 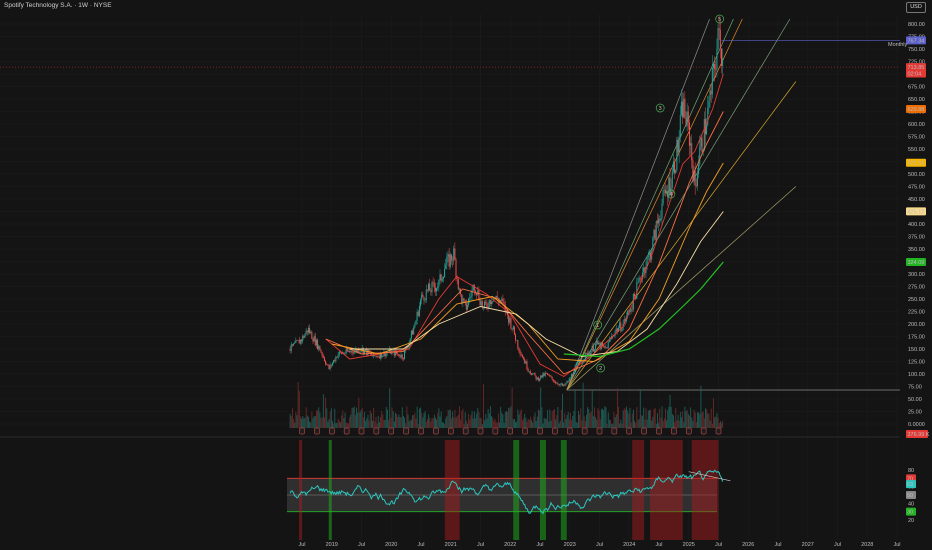 What do you see at coordinates (916, 7) in the screenshot?
I see `currency-button: USD` at bounding box center [916, 7].